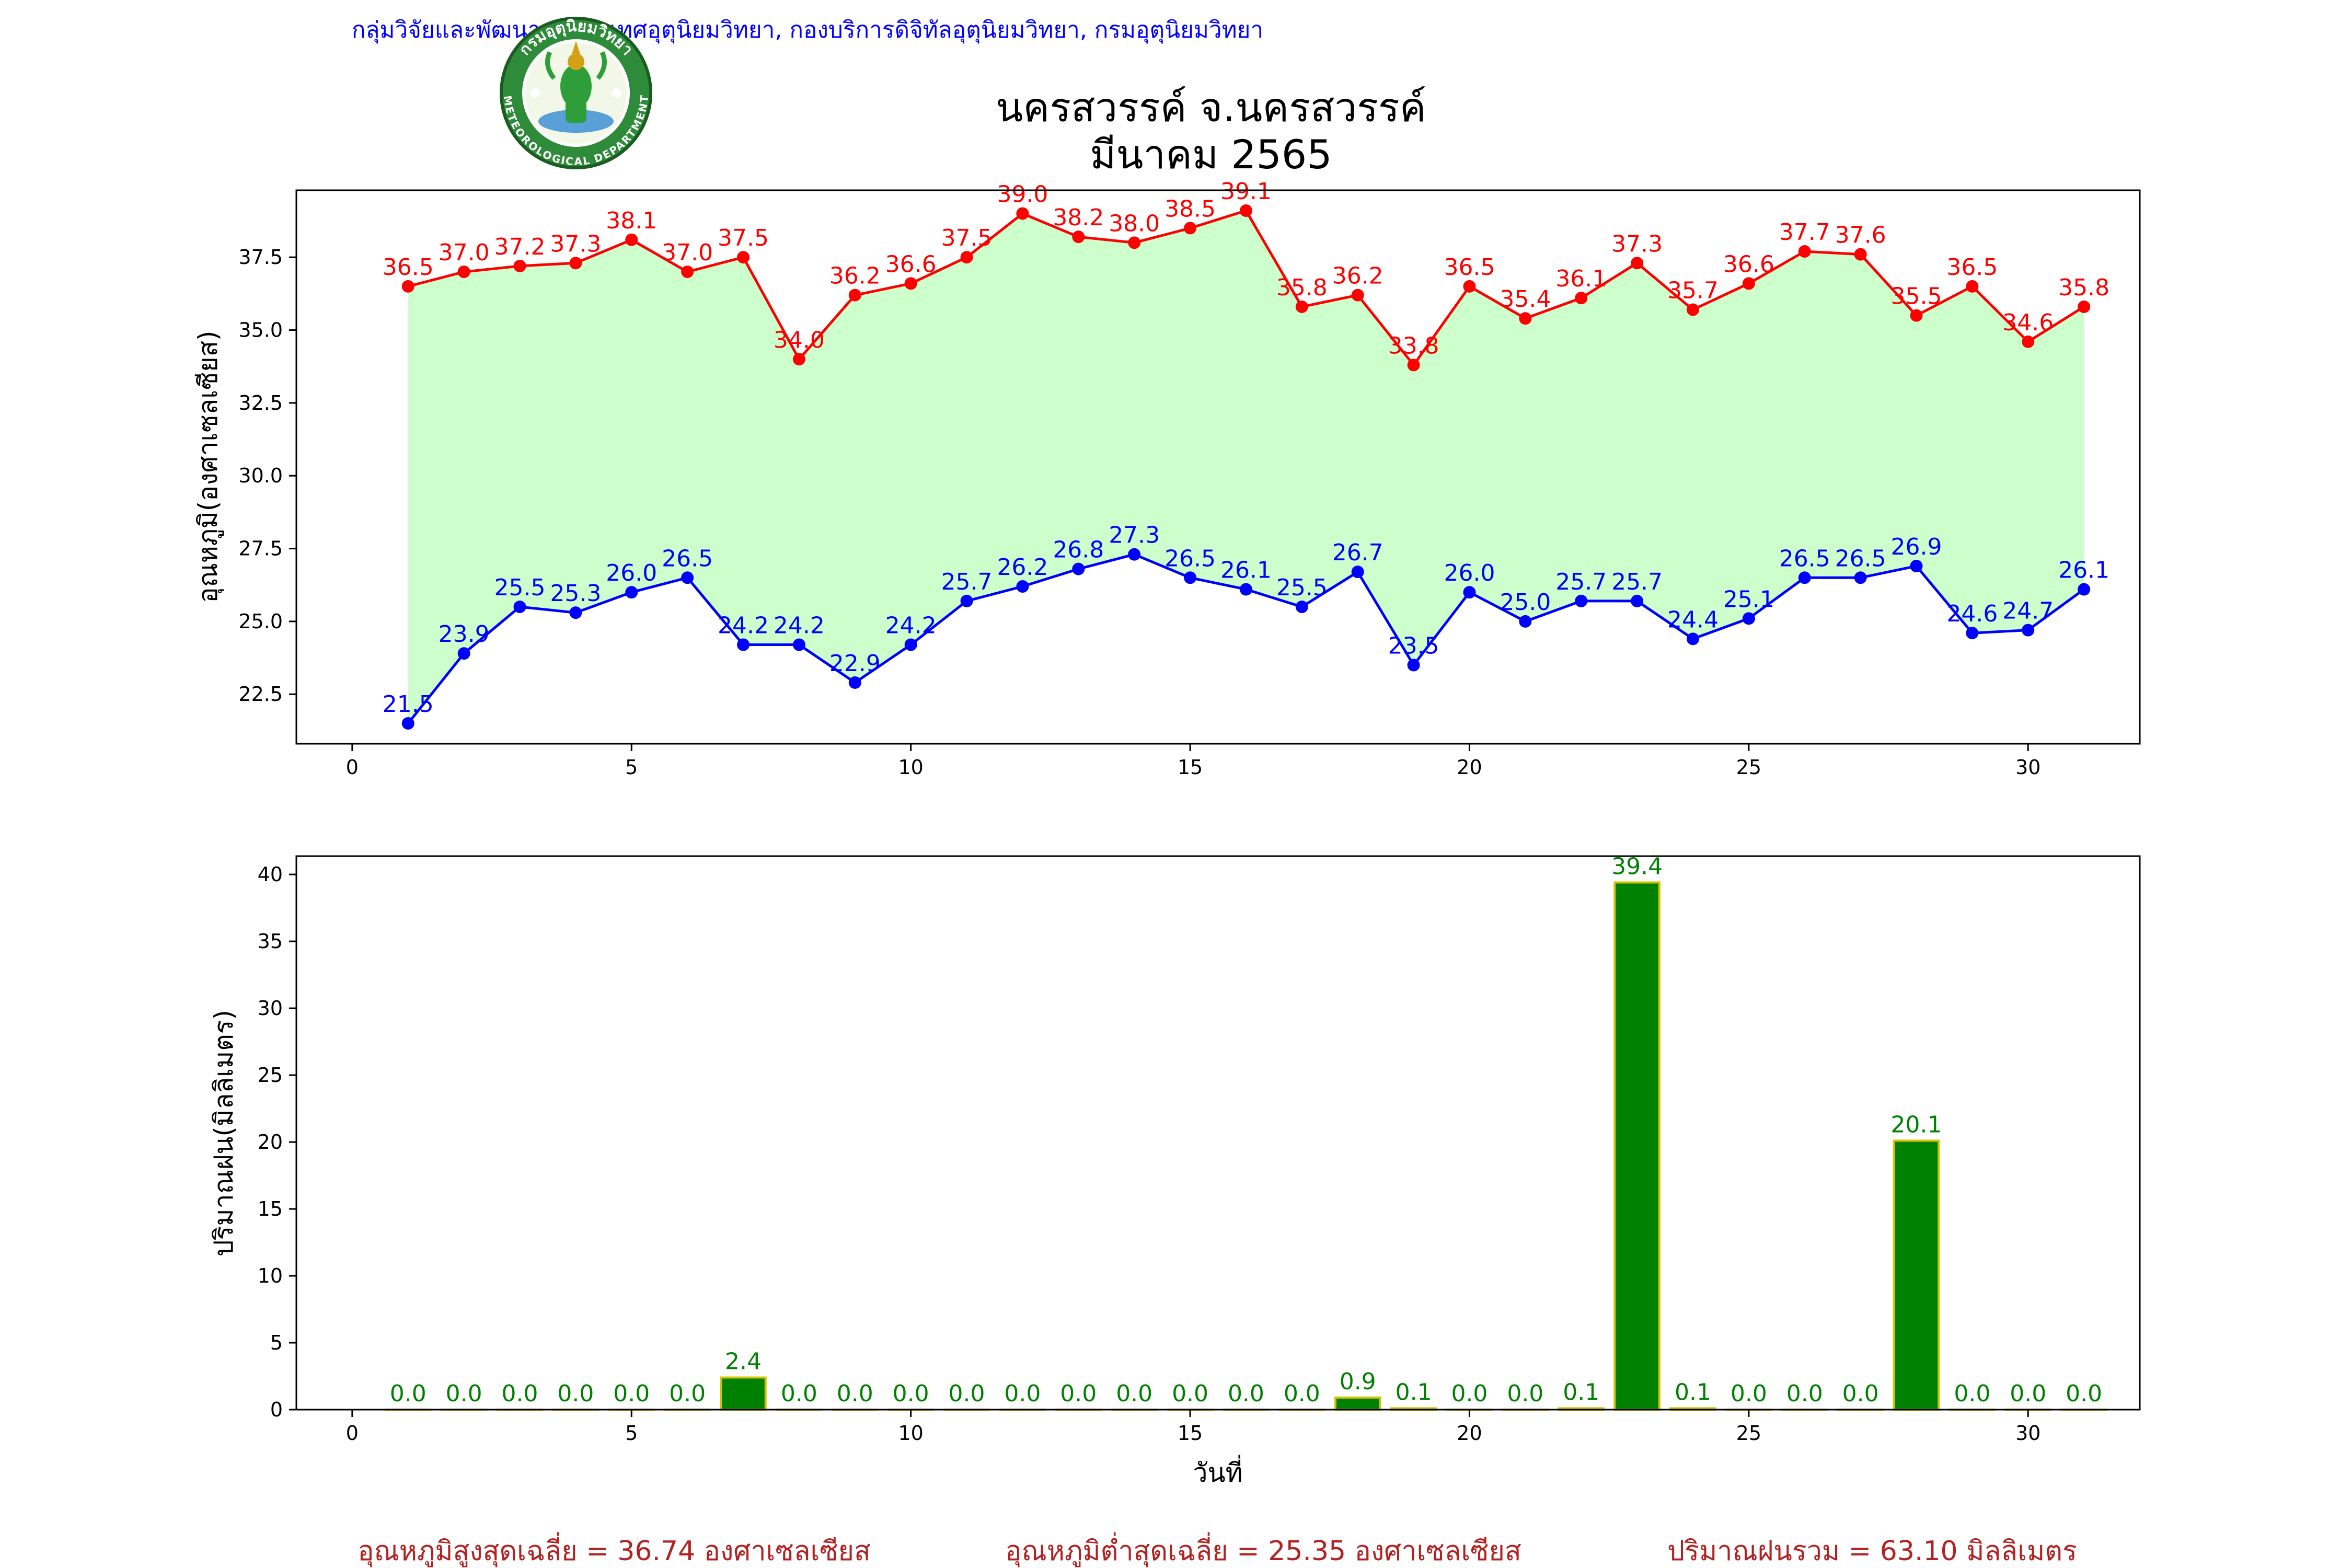 The image size is (2352, 1568). Describe the element at coordinates (2028, 611) in the screenshot. I see `min-temp-data-label: 24.7` at that location.